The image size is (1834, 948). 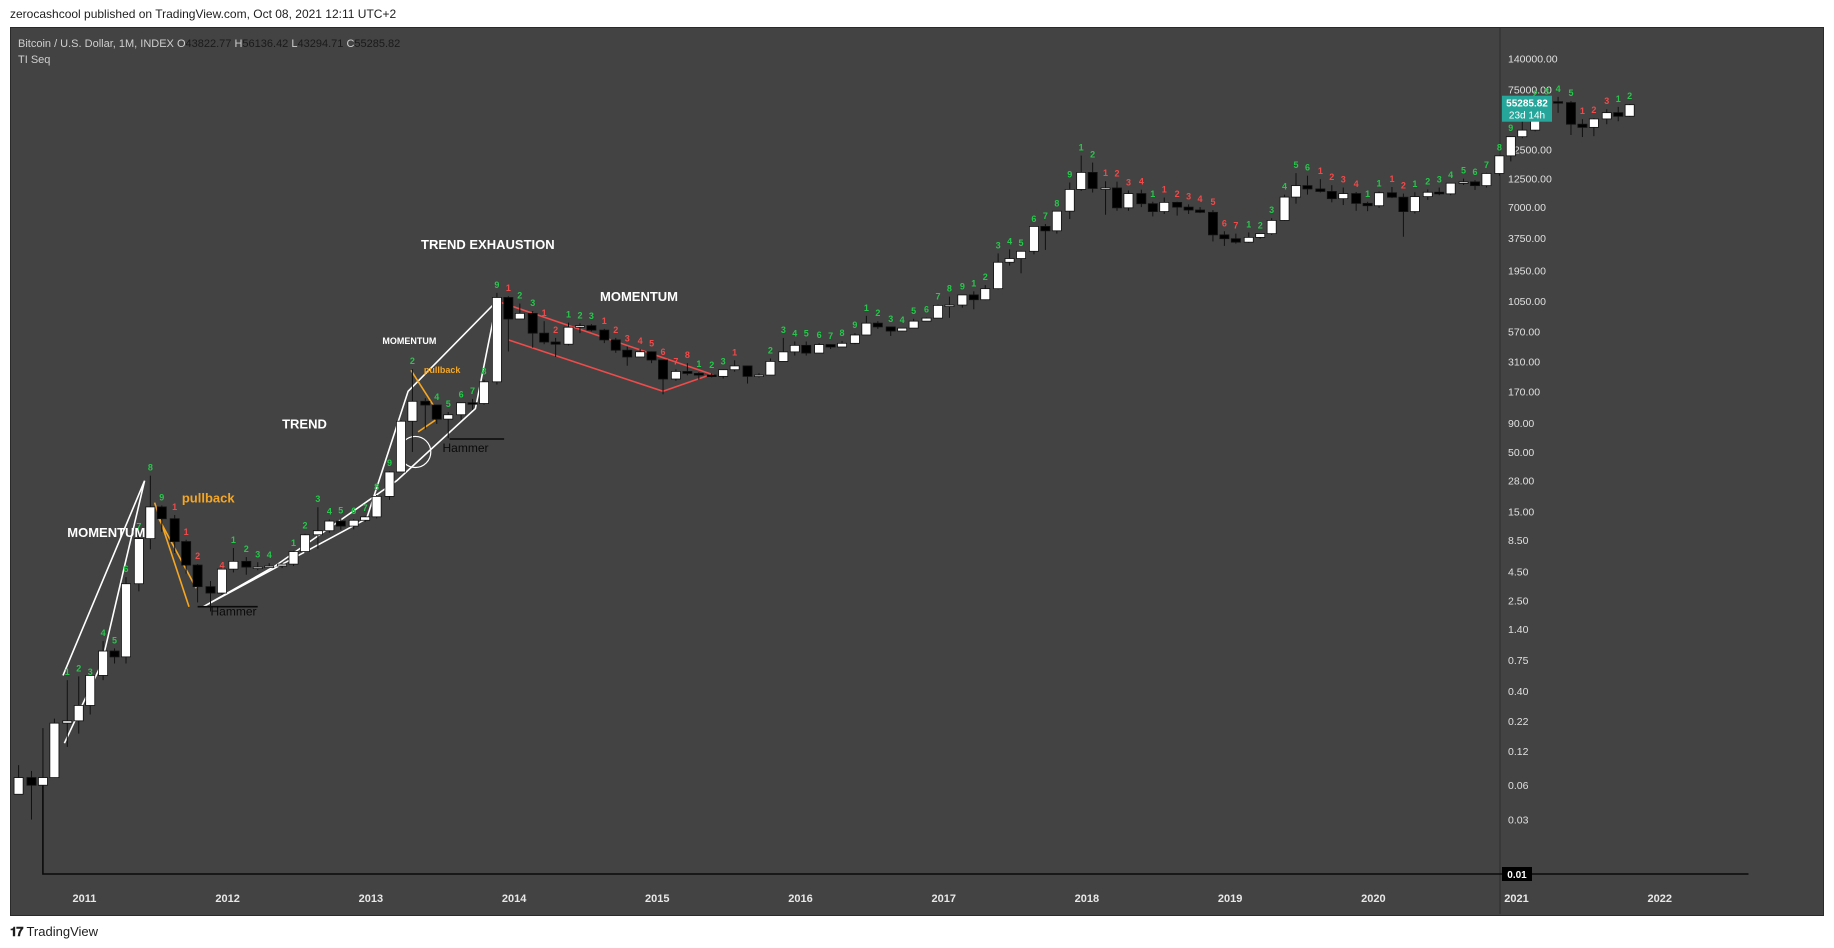 What do you see at coordinates (1527, 271) in the screenshot?
I see `y-tick-label: 1950.00` at bounding box center [1527, 271].